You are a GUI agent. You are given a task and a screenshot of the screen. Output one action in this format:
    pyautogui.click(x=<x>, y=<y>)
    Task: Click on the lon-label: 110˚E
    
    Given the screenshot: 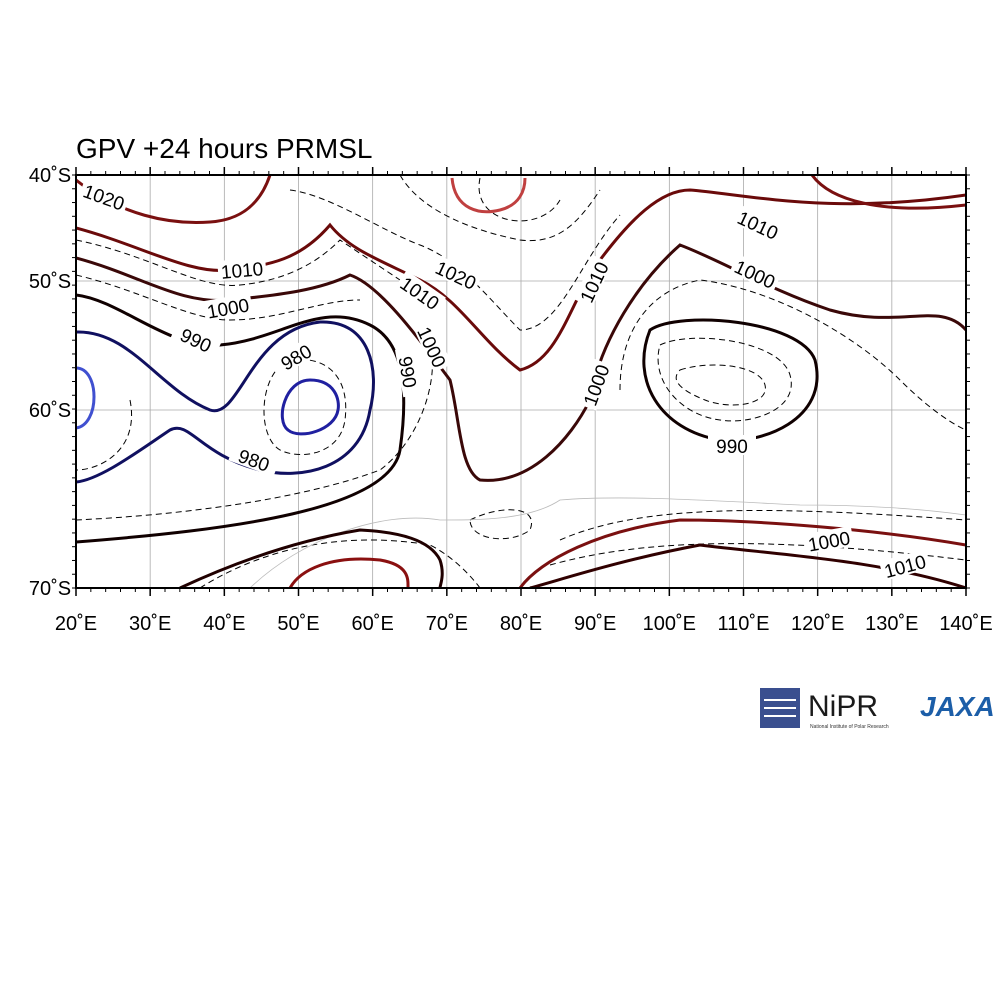 What is the action you would take?
    pyautogui.click(x=744, y=624)
    